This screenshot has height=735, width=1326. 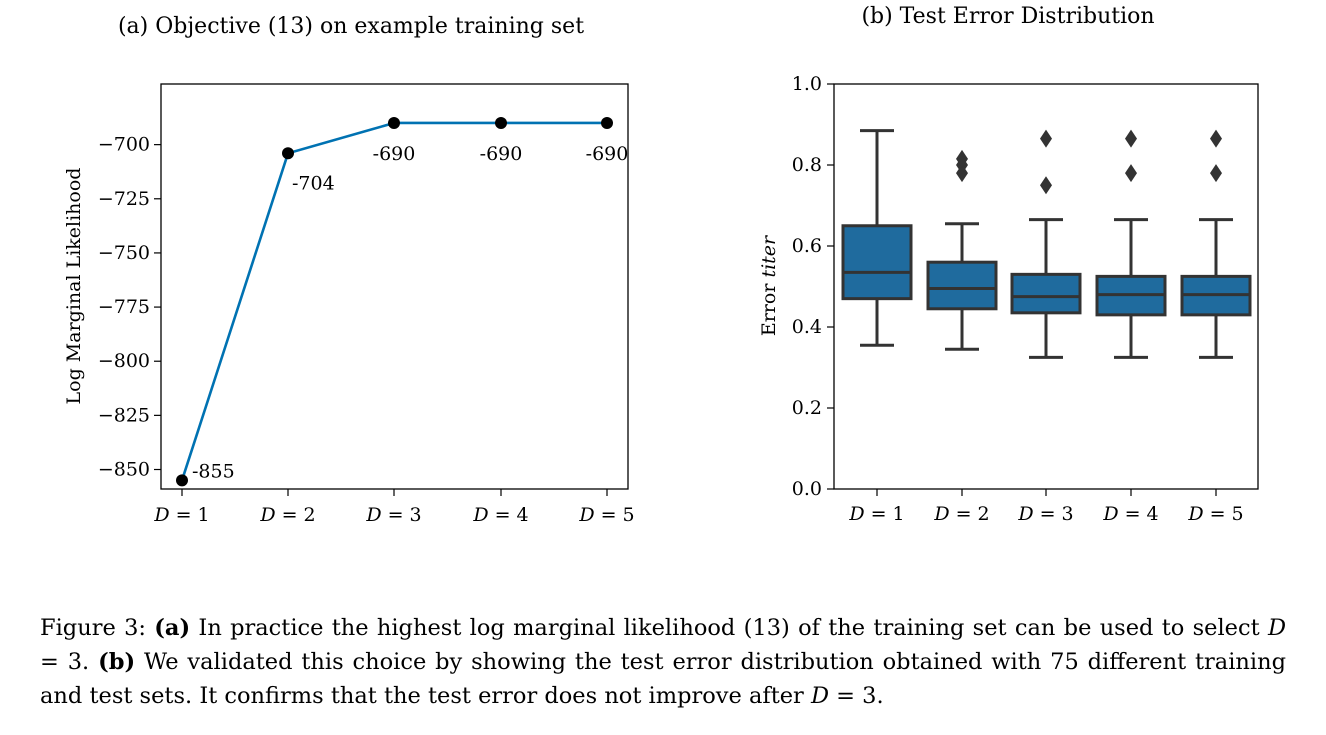 What do you see at coordinates (287, 515) in the screenshot?
I see `chart-a-xtick-label: D = 2` at bounding box center [287, 515].